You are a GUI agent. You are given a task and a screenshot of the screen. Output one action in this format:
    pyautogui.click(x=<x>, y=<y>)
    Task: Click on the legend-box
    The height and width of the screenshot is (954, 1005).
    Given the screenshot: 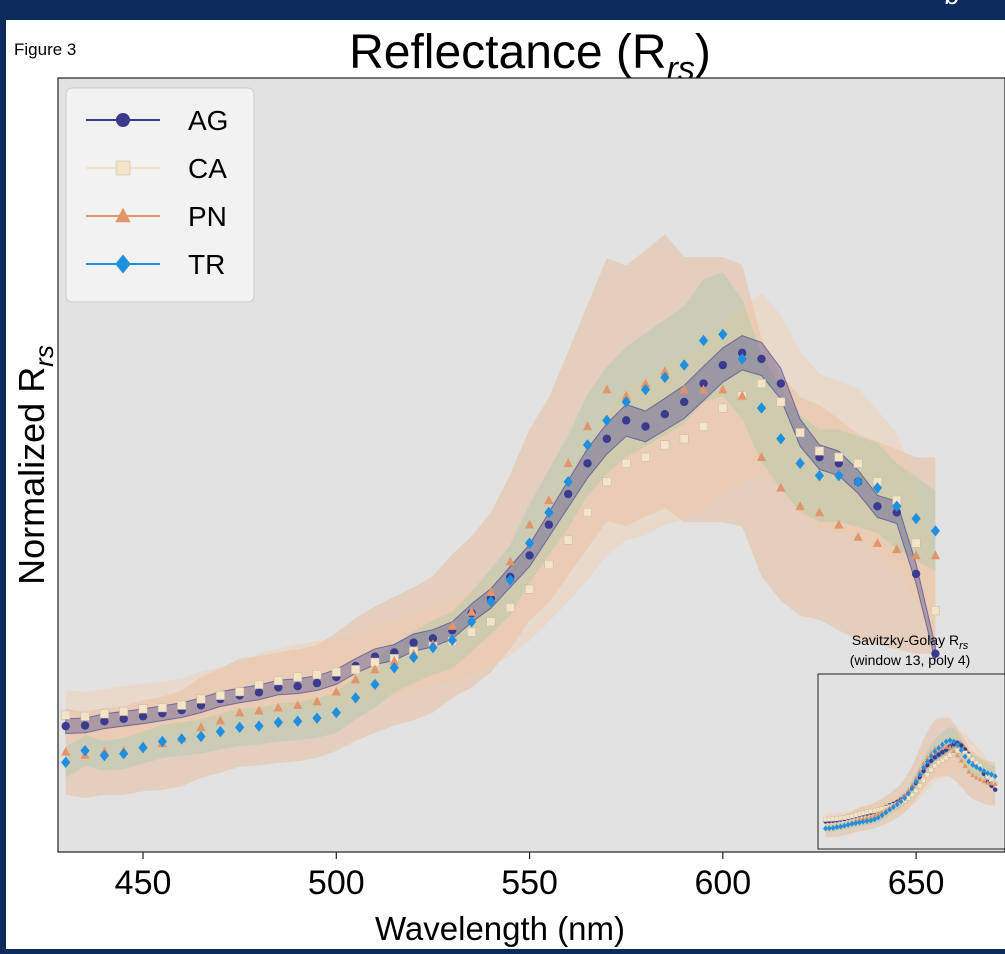 What is the action you would take?
    pyautogui.click(x=160, y=195)
    